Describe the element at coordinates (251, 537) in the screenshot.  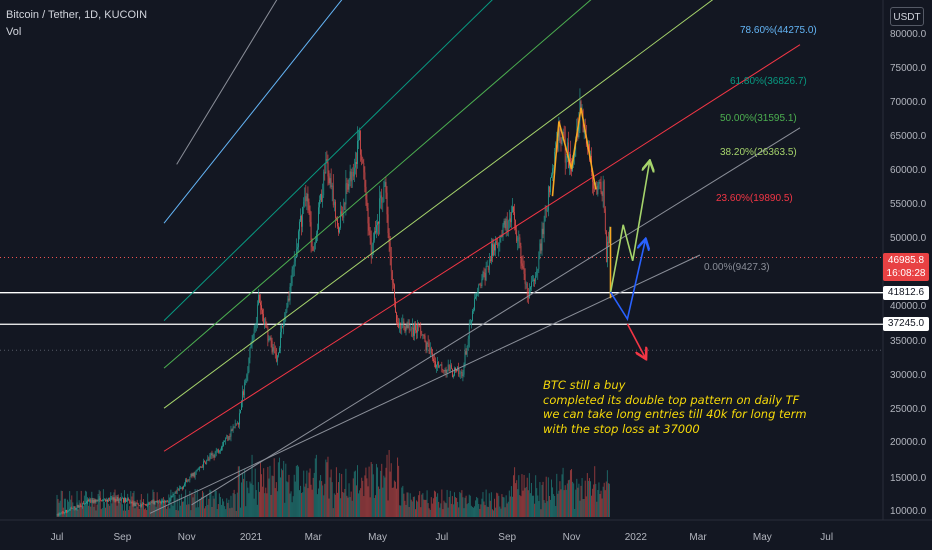
I see `time-tick-label: 2021` at that location.